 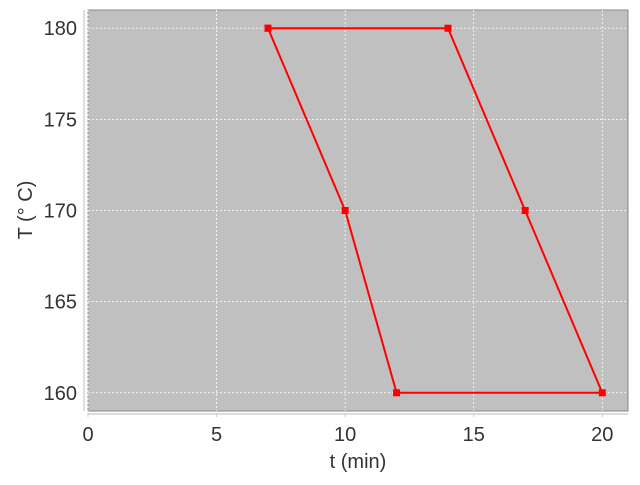 What do you see at coordinates (345, 435) in the screenshot?
I see `x-tick-label: 10` at bounding box center [345, 435].